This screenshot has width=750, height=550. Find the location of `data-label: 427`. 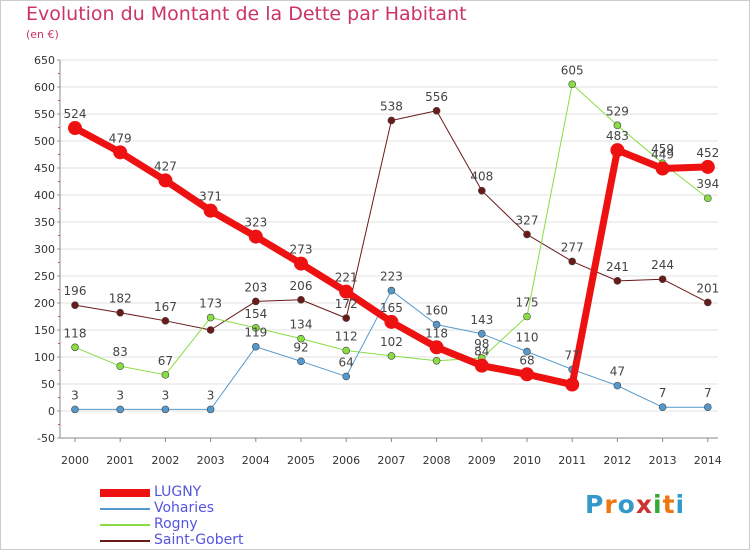

data-label: 427 is located at coordinates (165, 166).